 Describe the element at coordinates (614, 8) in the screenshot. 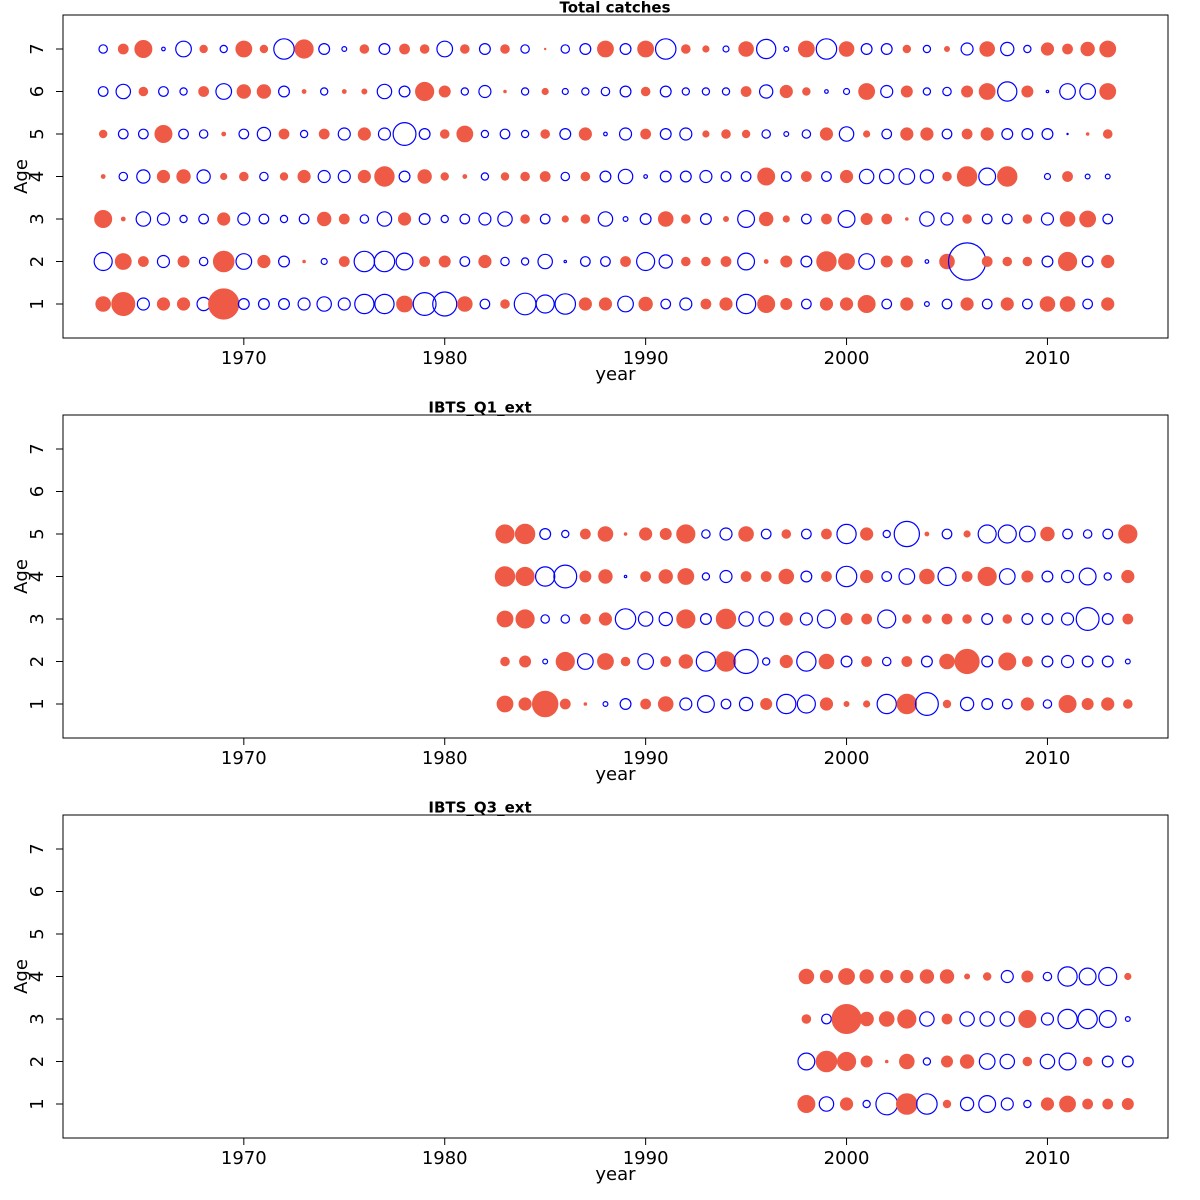

I see `chart-title: Total catches` at that location.